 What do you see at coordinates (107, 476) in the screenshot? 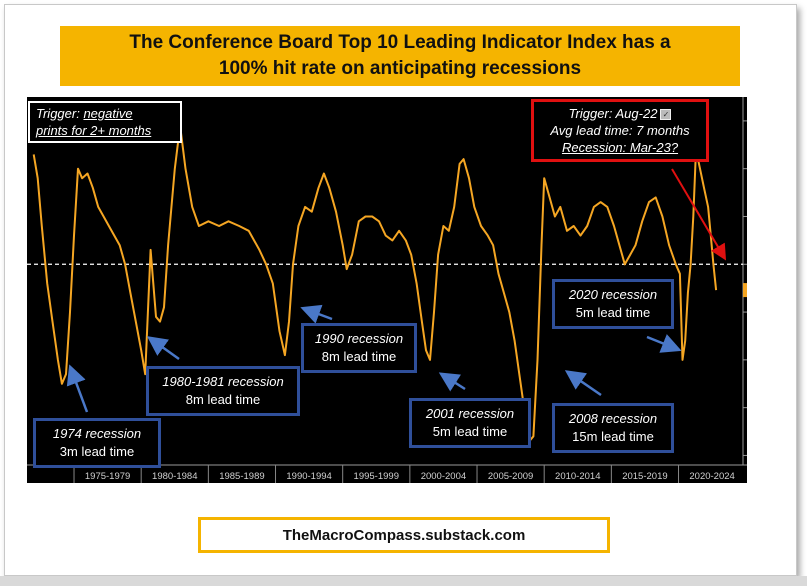
I see `x-tick-label: 1975-1979` at bounding box center [107, 476].